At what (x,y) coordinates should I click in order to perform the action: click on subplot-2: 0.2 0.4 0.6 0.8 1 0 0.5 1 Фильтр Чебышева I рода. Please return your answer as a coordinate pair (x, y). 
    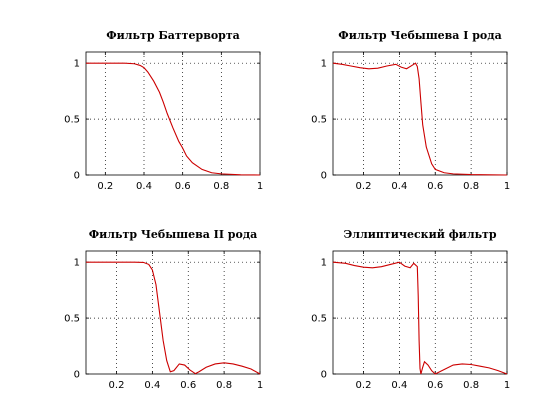
    Looking at the image, I should click on (410, 110).